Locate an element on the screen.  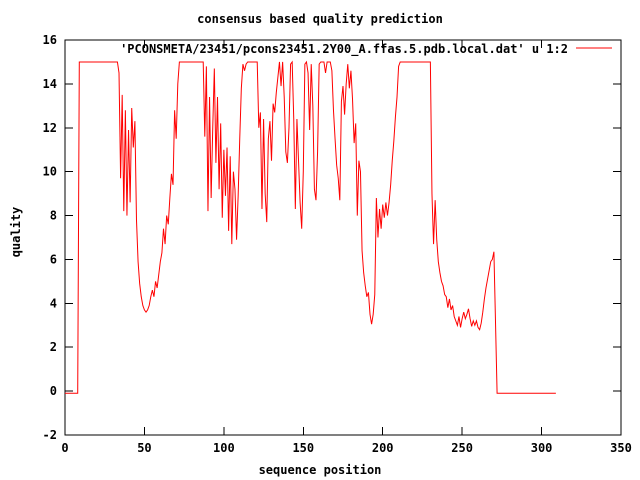
y-tick-label: 6 is located at coordinates (53, 259).